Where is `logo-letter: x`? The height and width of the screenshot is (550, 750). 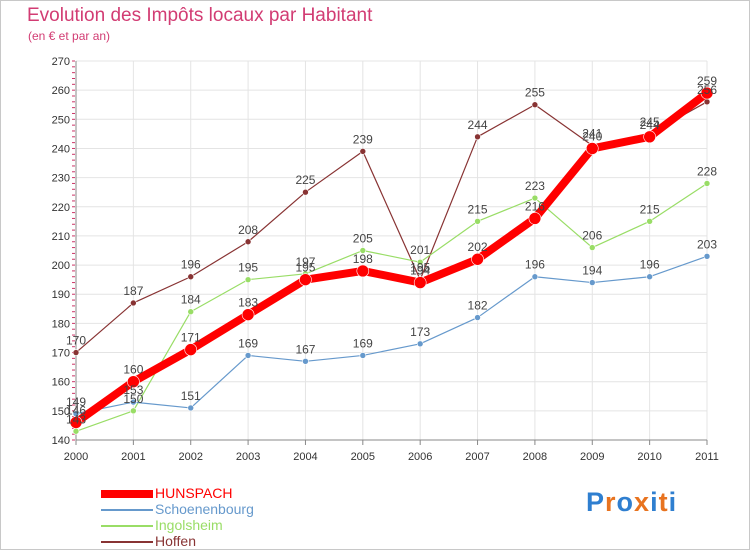
logo-letter: x is located at coordinates (642, 502).